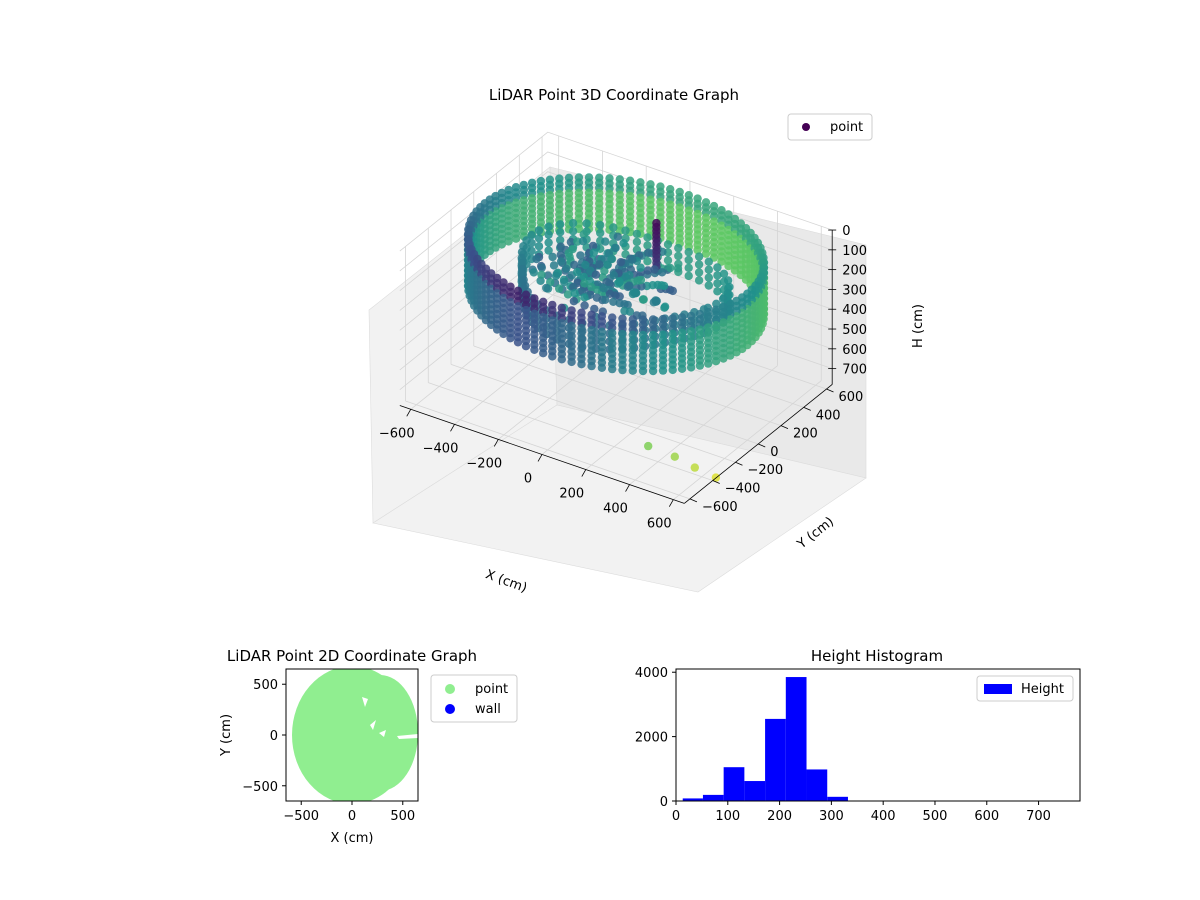  What do you see at coordinates (918, 326) in the screenshot?
I see `z-axis-label-3d: H (cm)` at bounding box center [918, 326].